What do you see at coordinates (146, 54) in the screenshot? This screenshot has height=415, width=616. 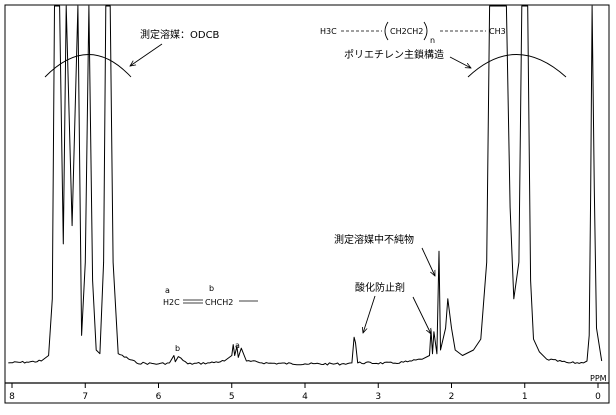 I see `solvent-arrow` at bounding box center [146, 54].